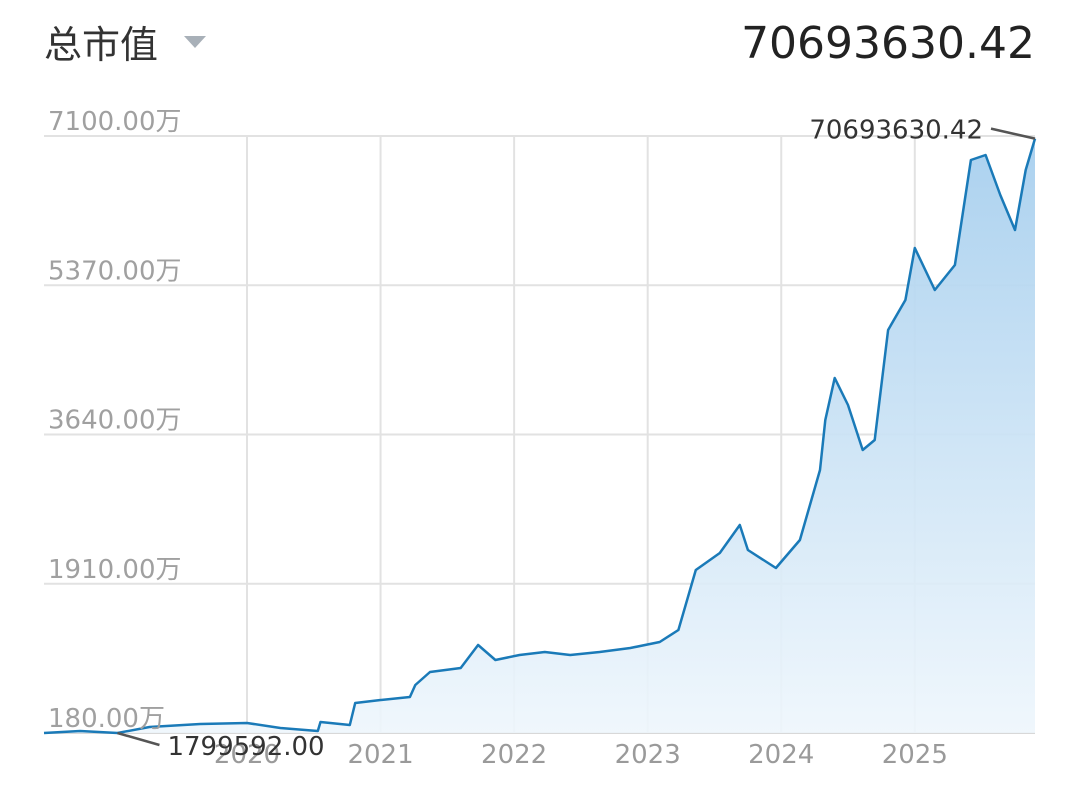 The height and width of the screenshot is (788, 1079). I want to click on x-tick-label: 2024, so click(781, 755).